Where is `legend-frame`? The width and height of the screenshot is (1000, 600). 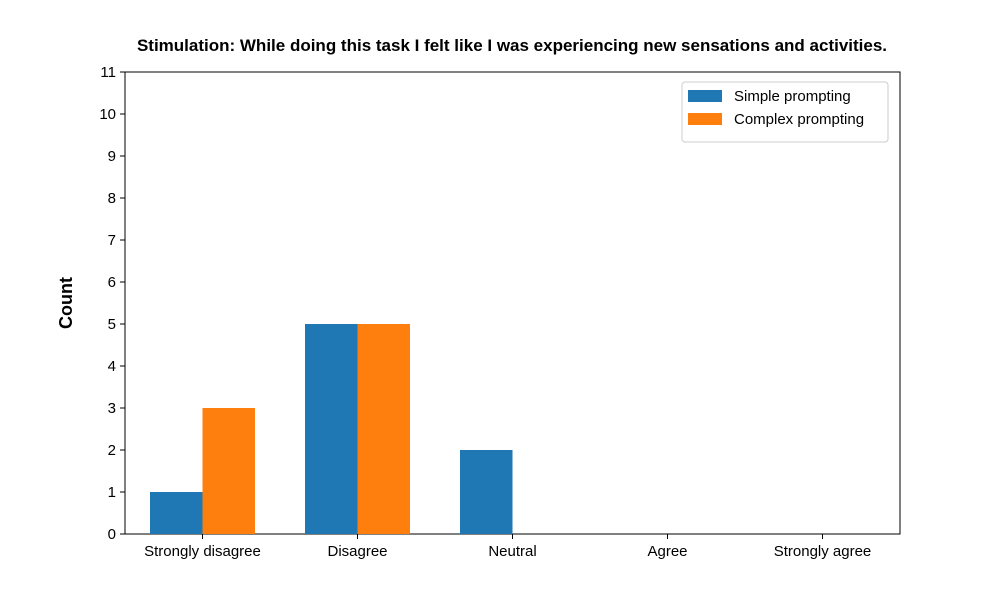
legend-frame is located at coordinates (785, 112).